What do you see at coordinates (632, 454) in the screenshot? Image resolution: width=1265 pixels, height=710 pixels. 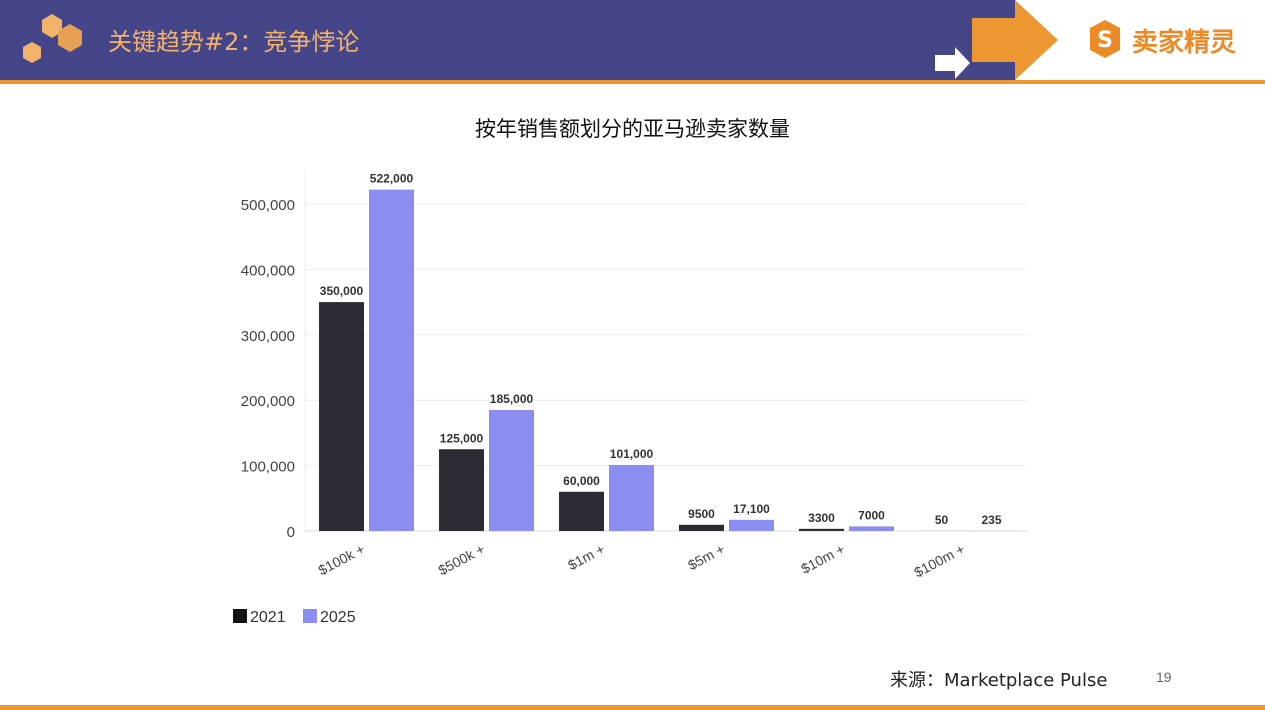 I see `data-label: 101,000` at bounding box center [632, 454].